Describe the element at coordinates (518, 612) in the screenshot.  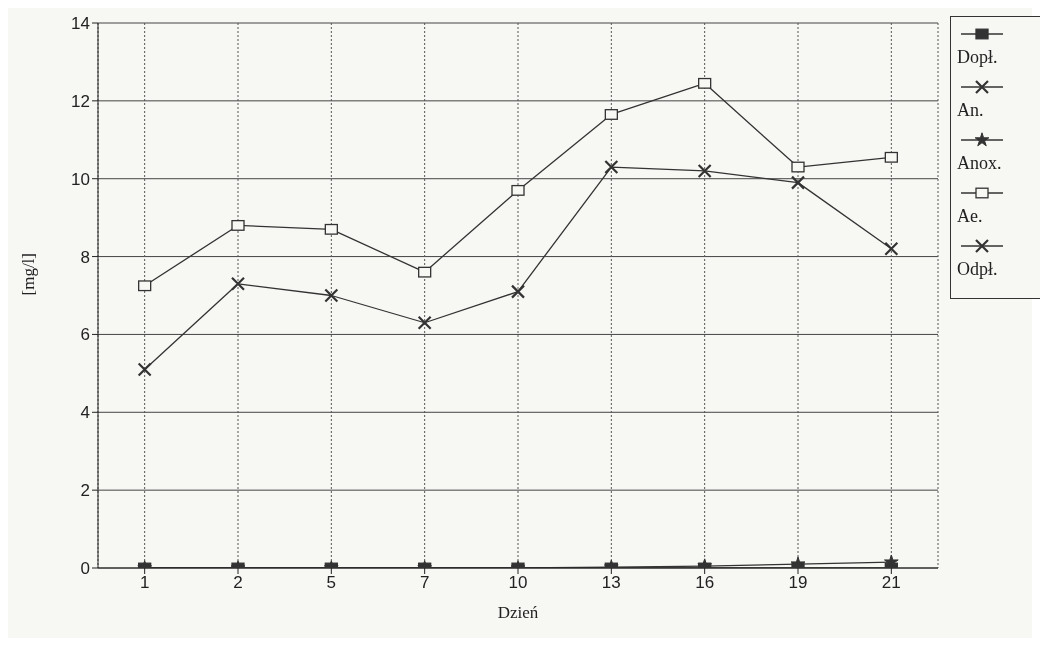
I see `x-axis-title: Dzień` at that location.